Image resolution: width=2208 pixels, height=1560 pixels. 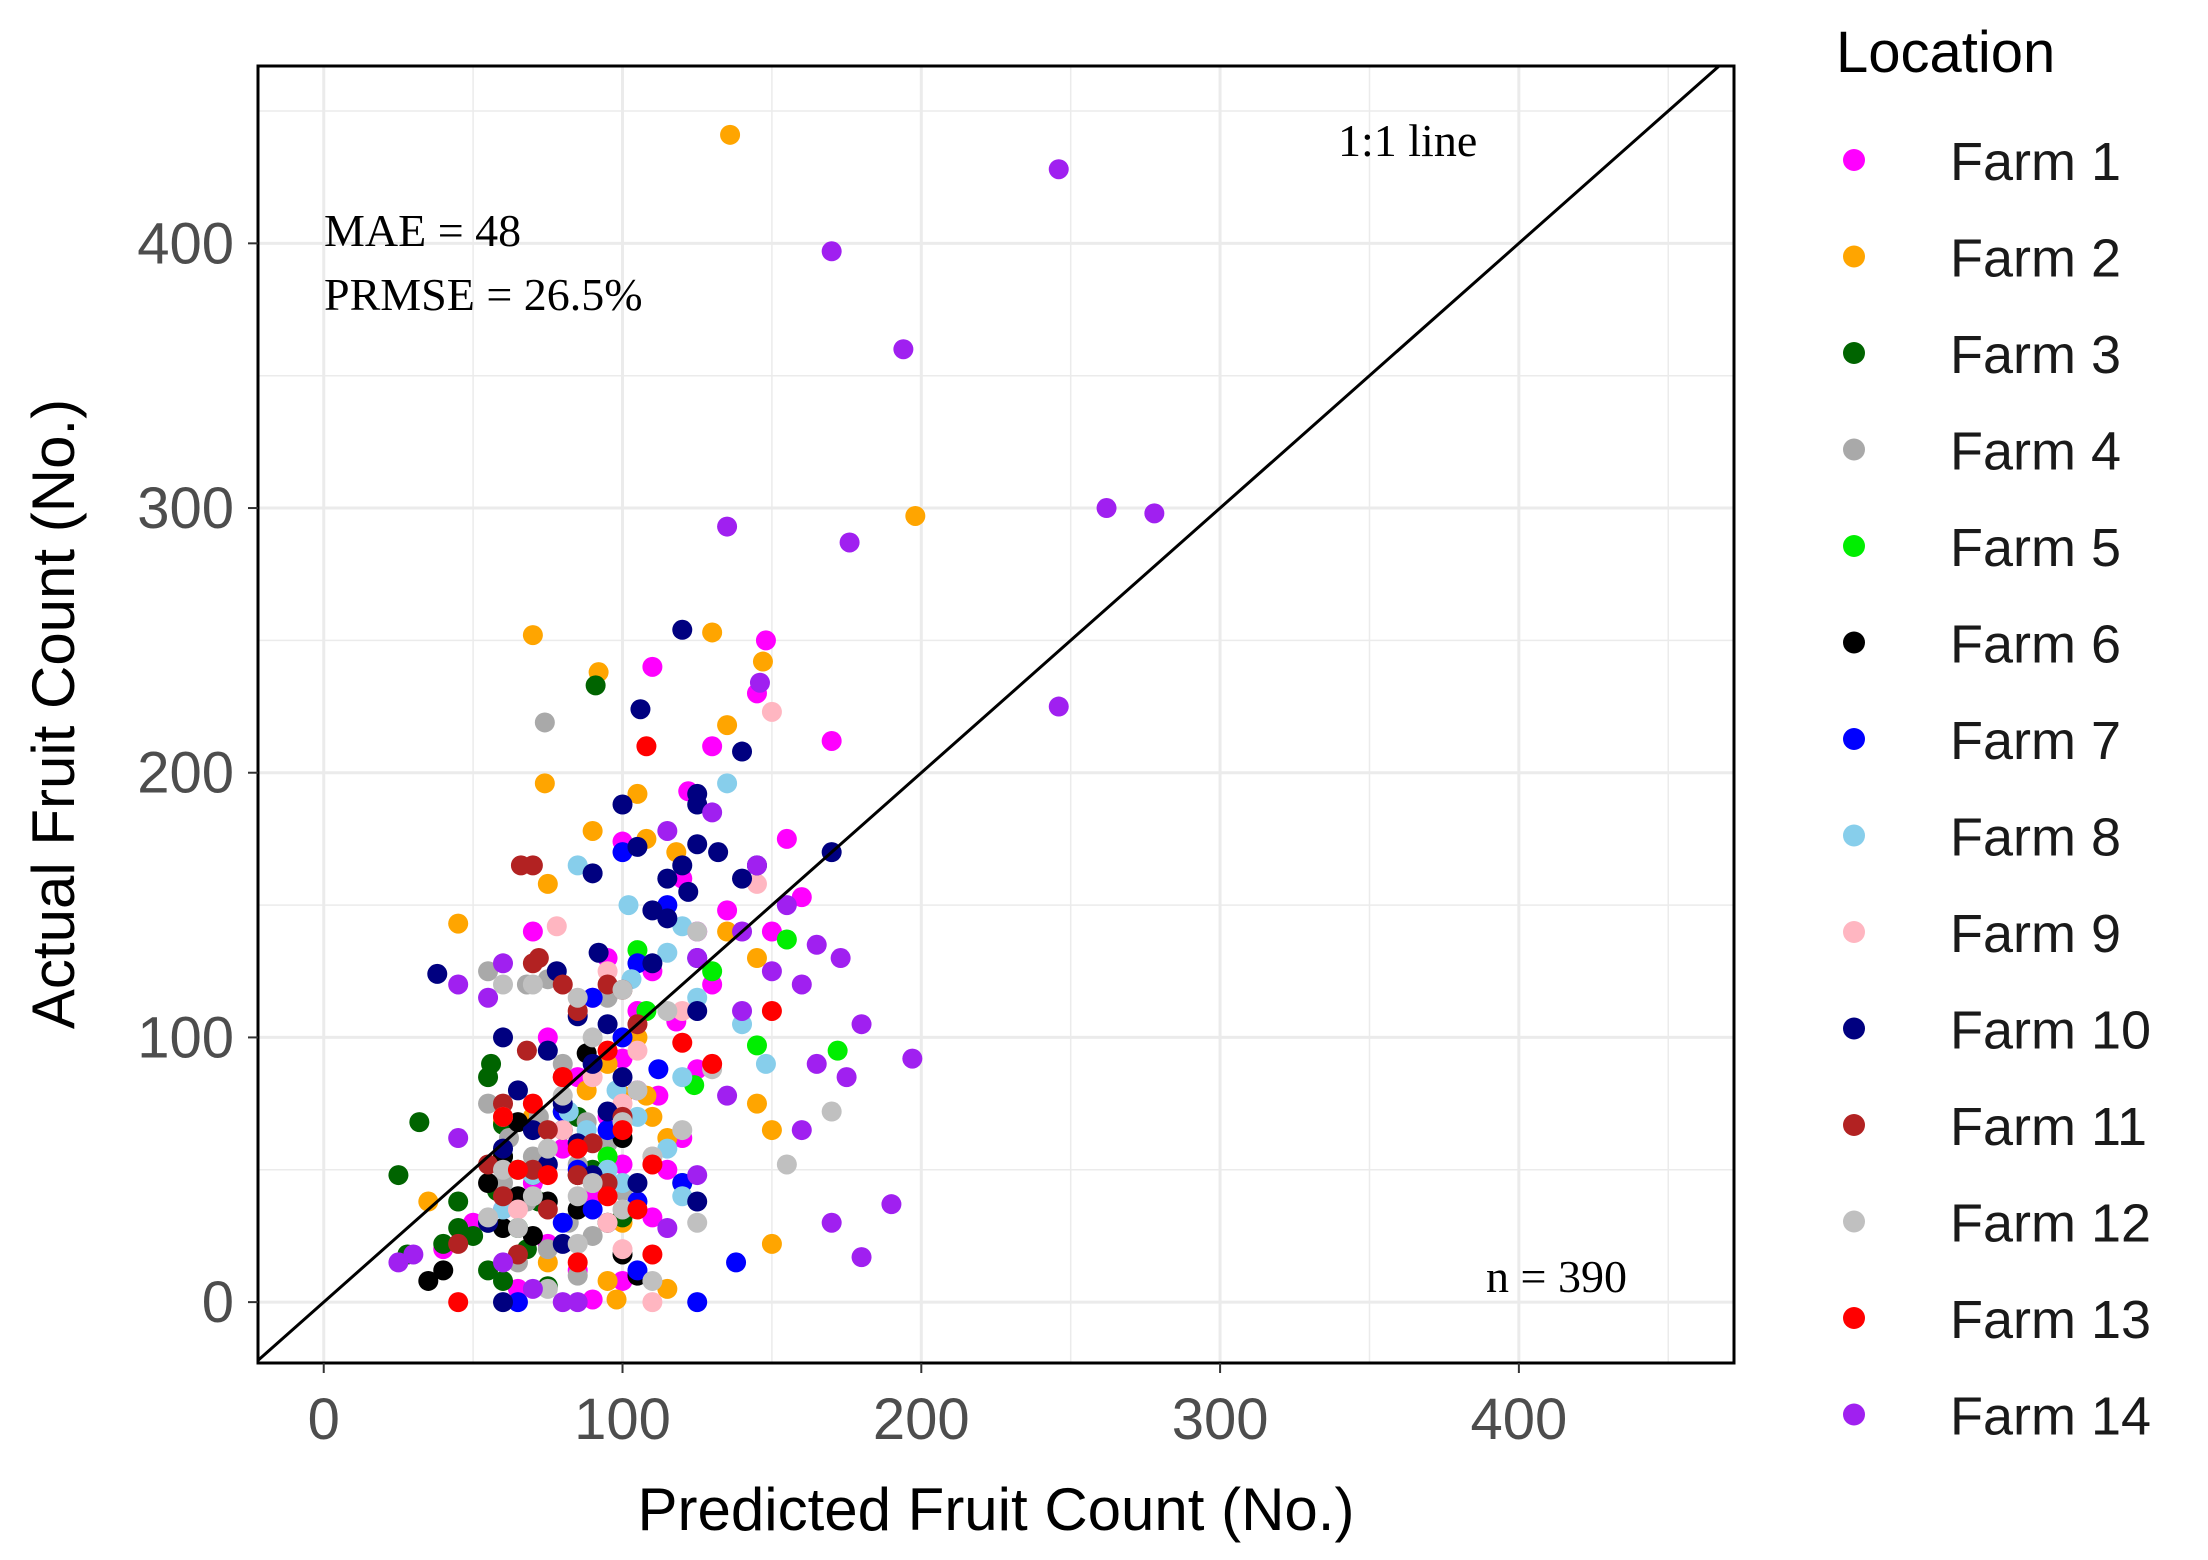 I want to click on y-axis-ticks: 0 100 200 300 400, so click(x=197, y=773).